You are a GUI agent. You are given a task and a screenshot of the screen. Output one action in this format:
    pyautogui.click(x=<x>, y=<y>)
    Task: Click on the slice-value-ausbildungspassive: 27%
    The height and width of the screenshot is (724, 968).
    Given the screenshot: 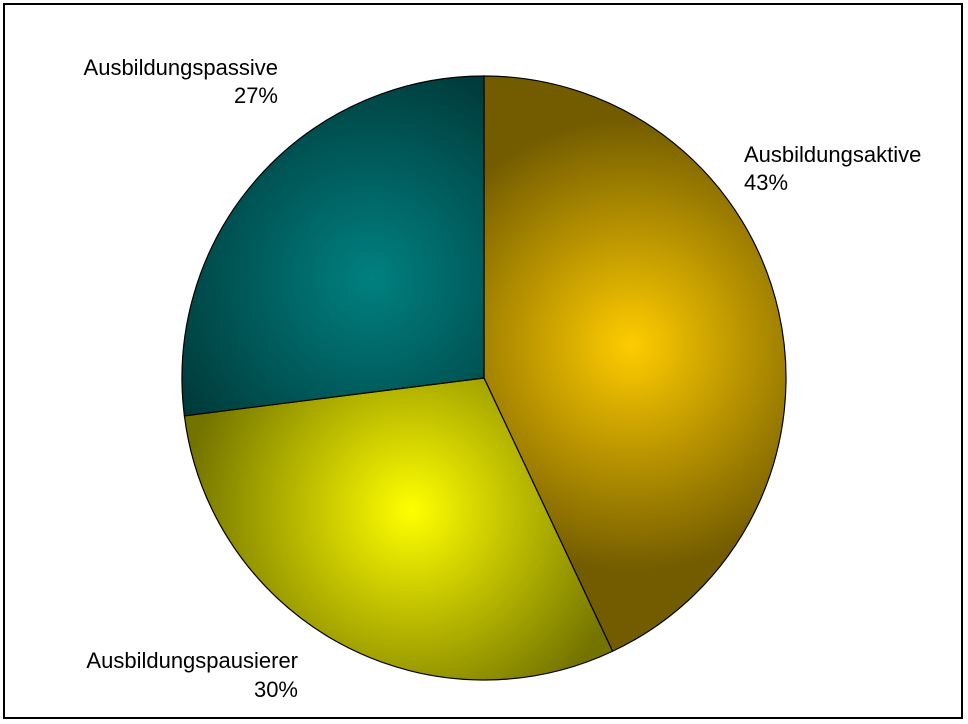 What is the action you would take?
    pyautogui.click(x=256, y=95)
    